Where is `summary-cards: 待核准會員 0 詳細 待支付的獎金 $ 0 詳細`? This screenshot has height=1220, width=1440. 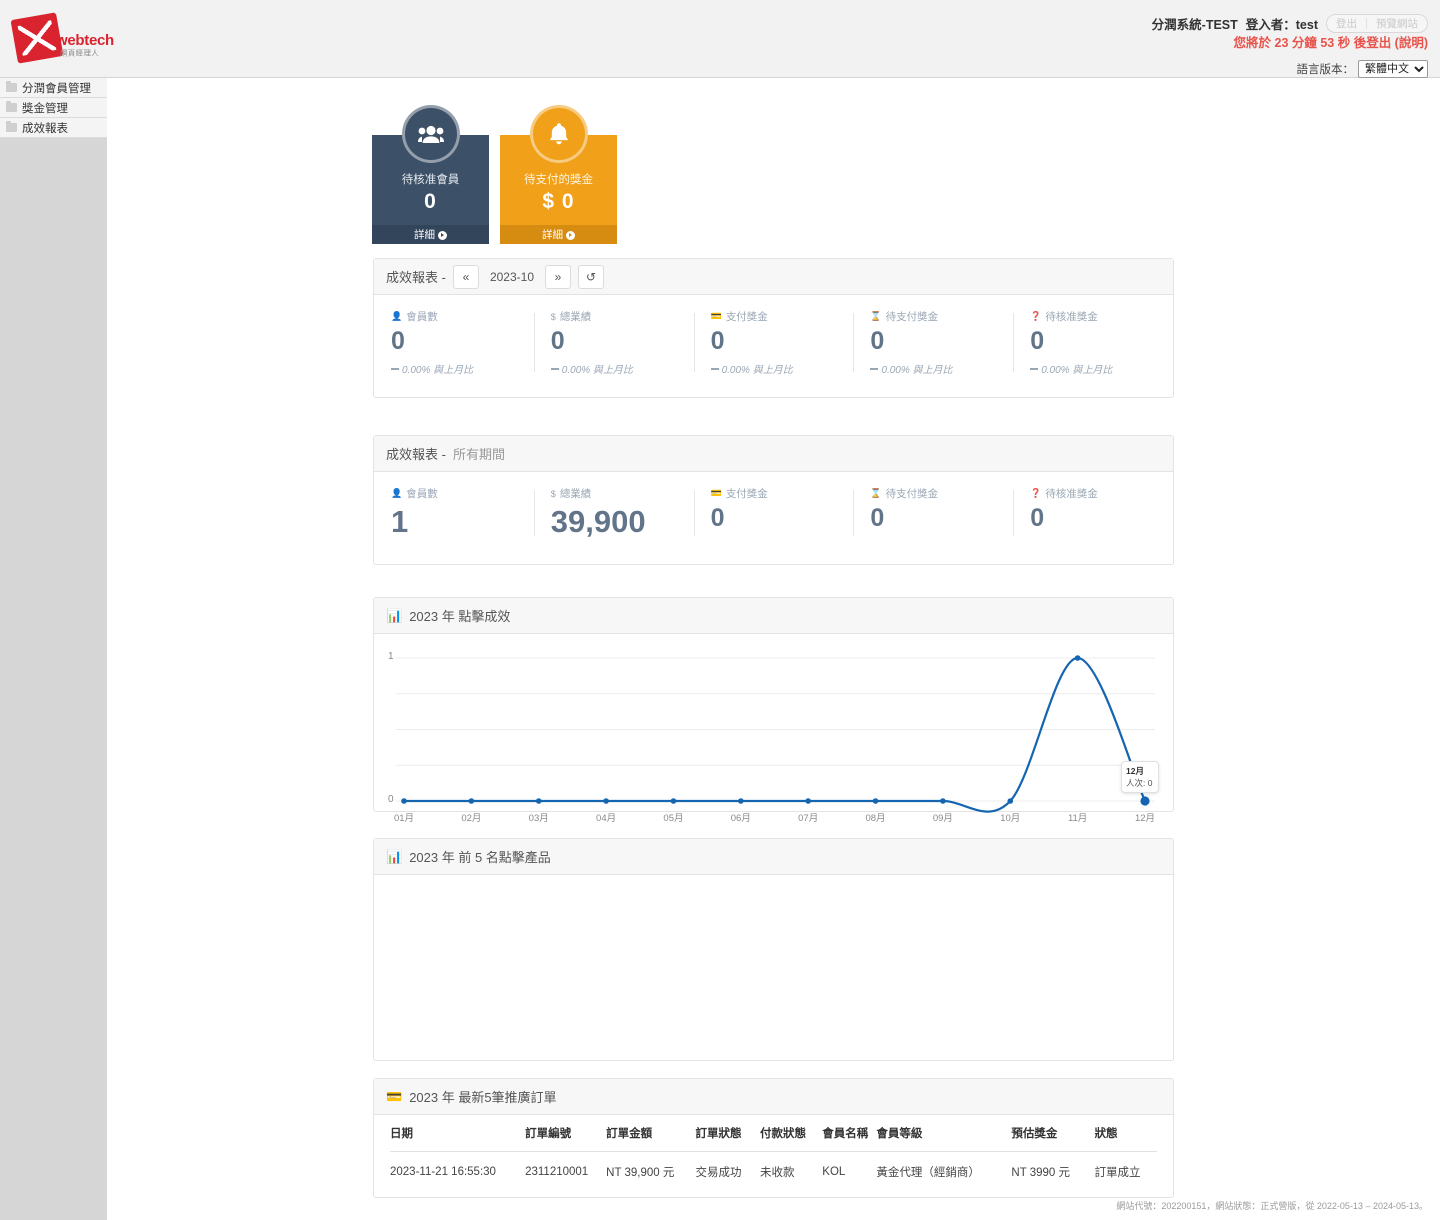
summary-cards: 待核准會員 0 詳細 待支付的獎金 $ 0 詳細 is located at coordinates (494, 174).